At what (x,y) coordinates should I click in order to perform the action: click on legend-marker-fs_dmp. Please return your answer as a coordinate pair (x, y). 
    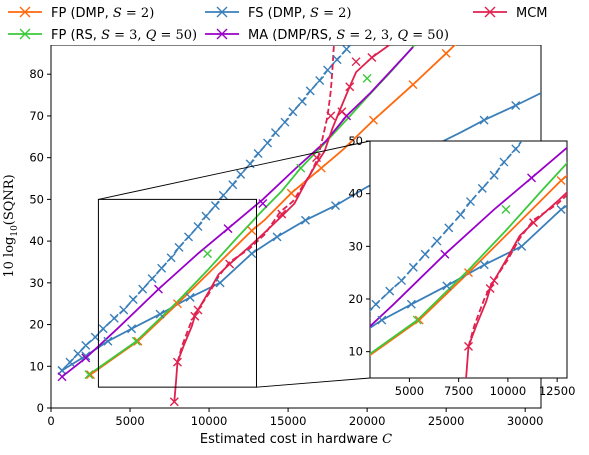
    Looking at the image, I should click on (222, 12).